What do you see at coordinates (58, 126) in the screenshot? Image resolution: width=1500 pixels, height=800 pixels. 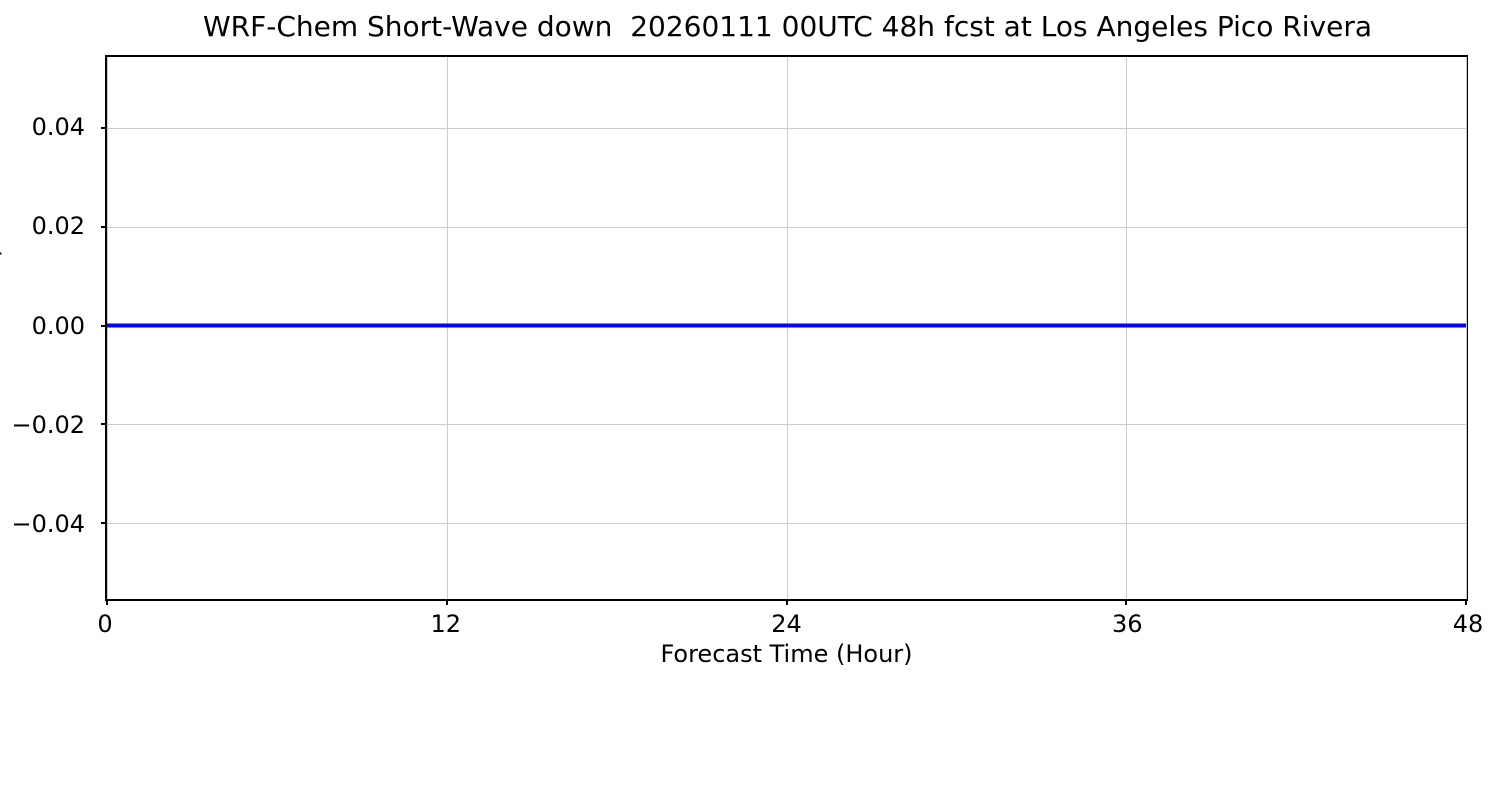 I see `y-tick-label: 0.04` at bounding box center [58, 126].